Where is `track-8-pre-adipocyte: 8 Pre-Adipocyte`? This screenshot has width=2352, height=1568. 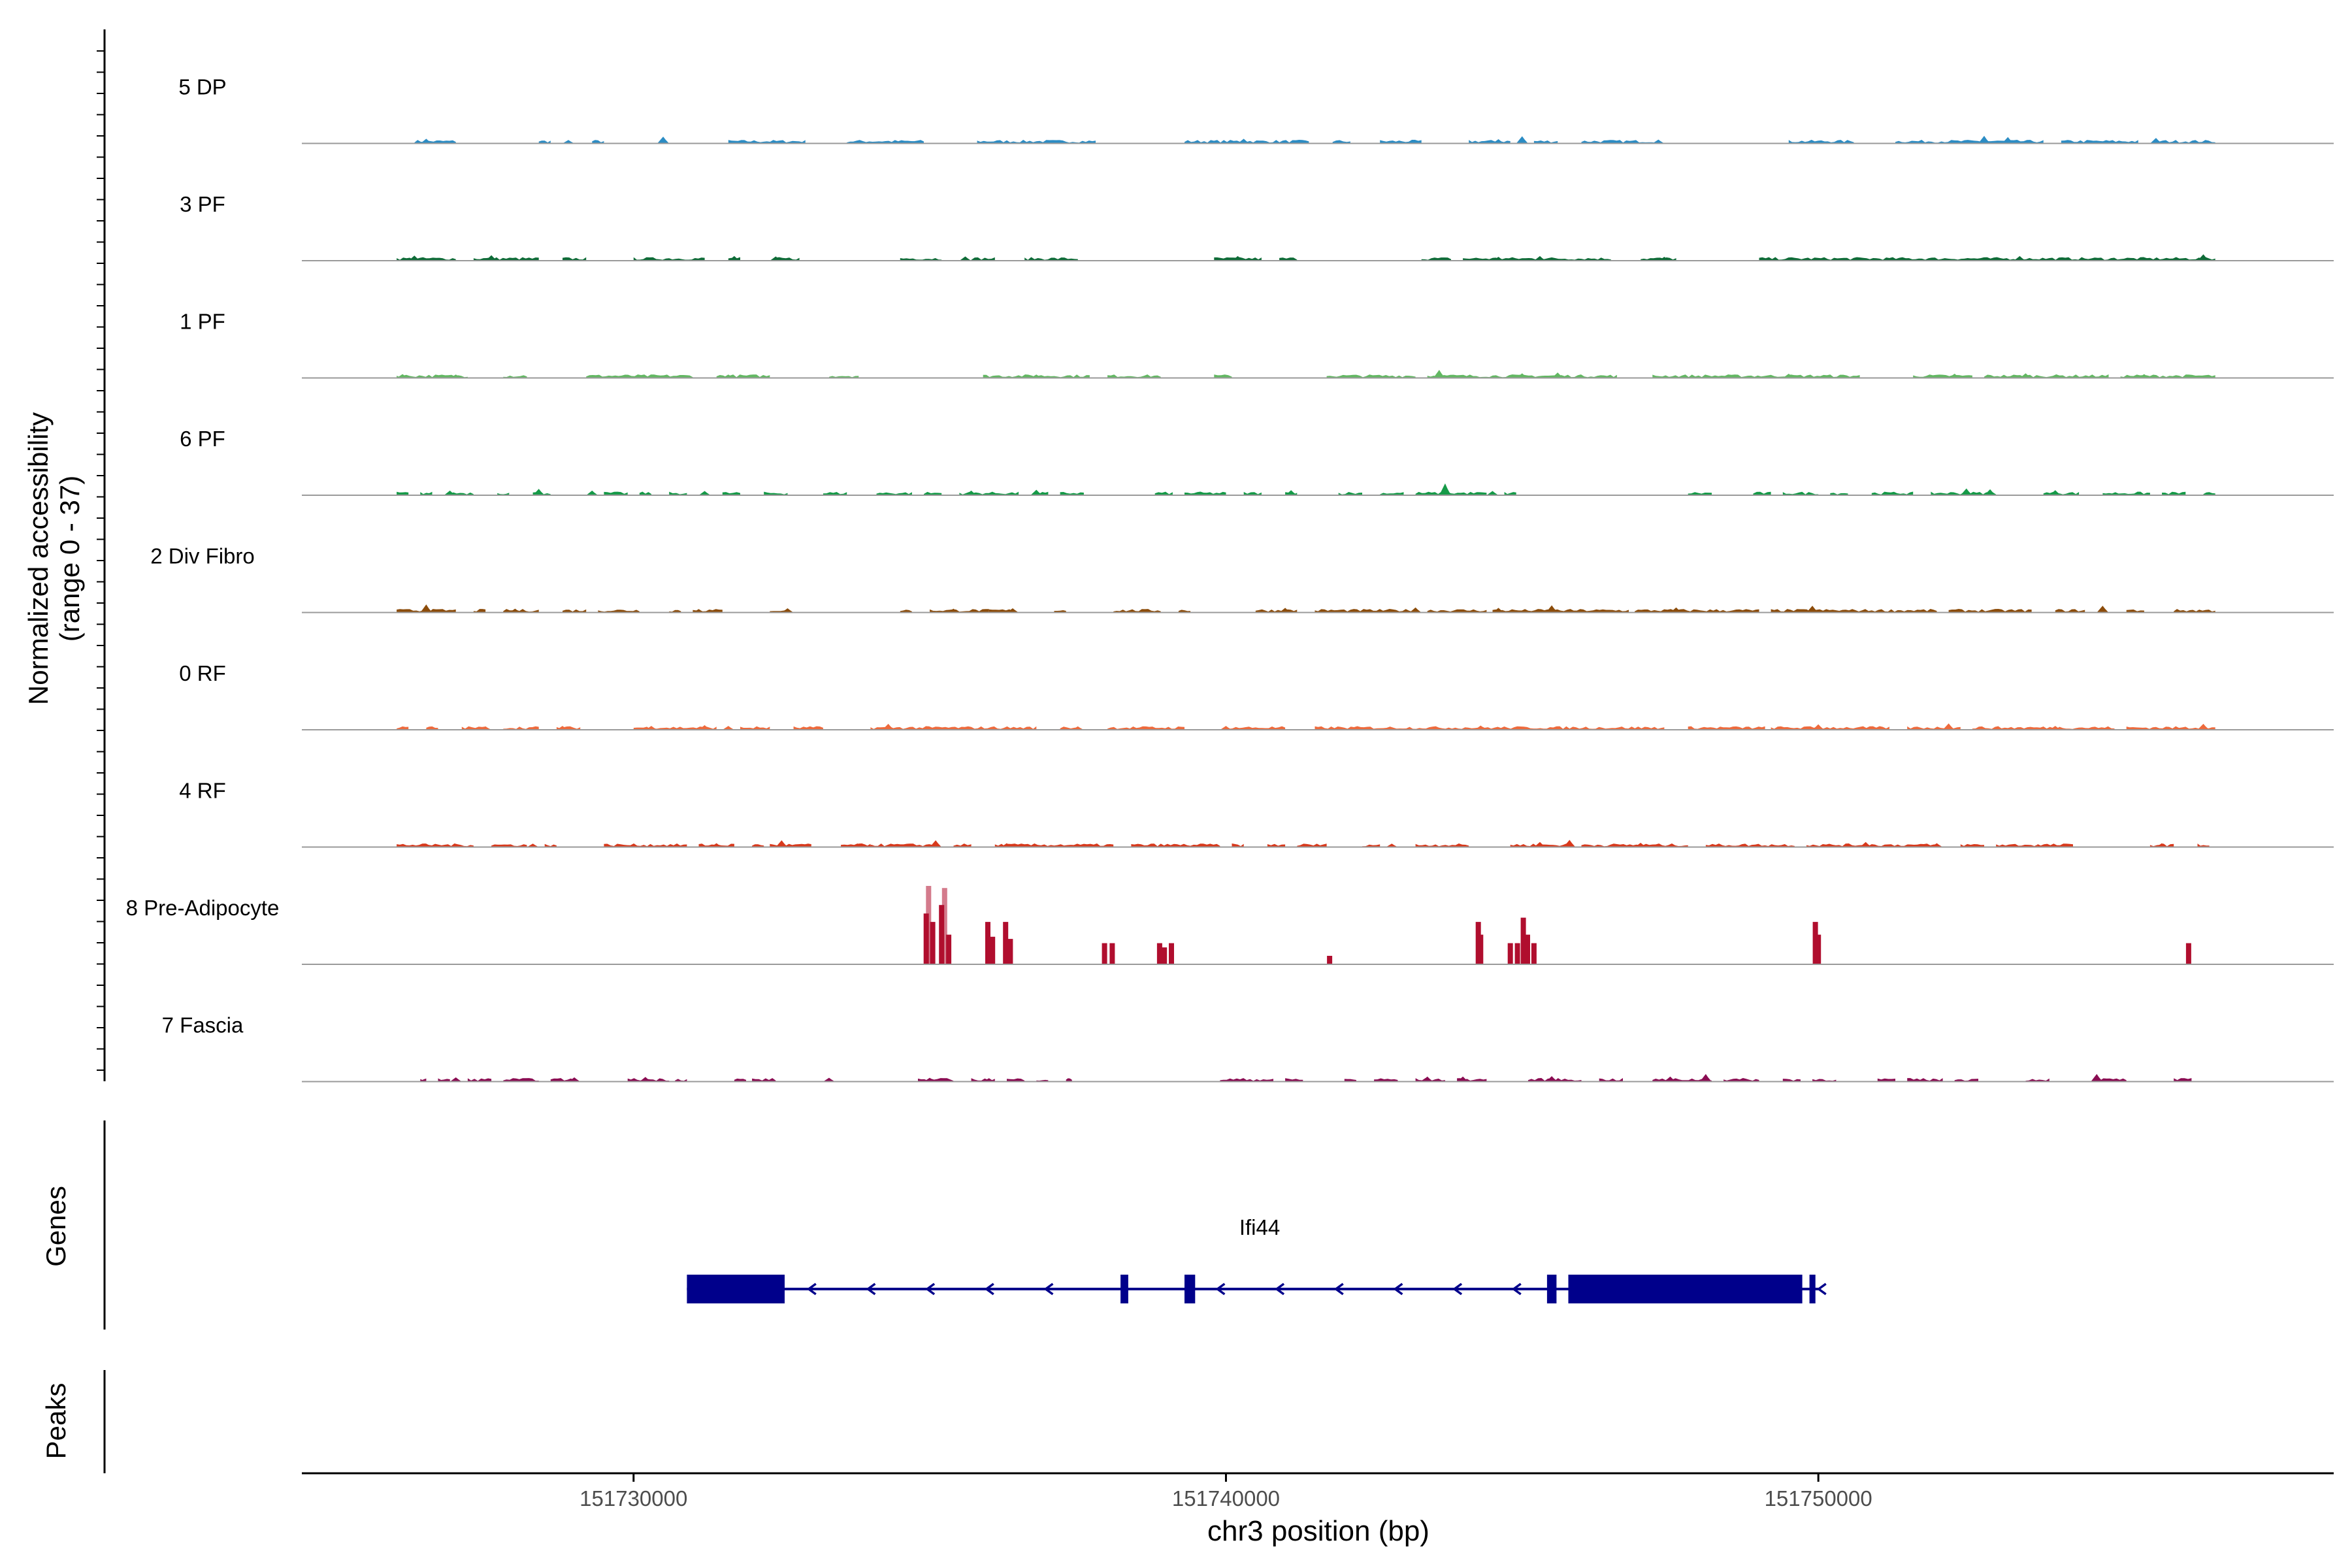
track-8-pre-adipocyte: 8 Pre-Adipocyte is located at coordinates (1230, 925).